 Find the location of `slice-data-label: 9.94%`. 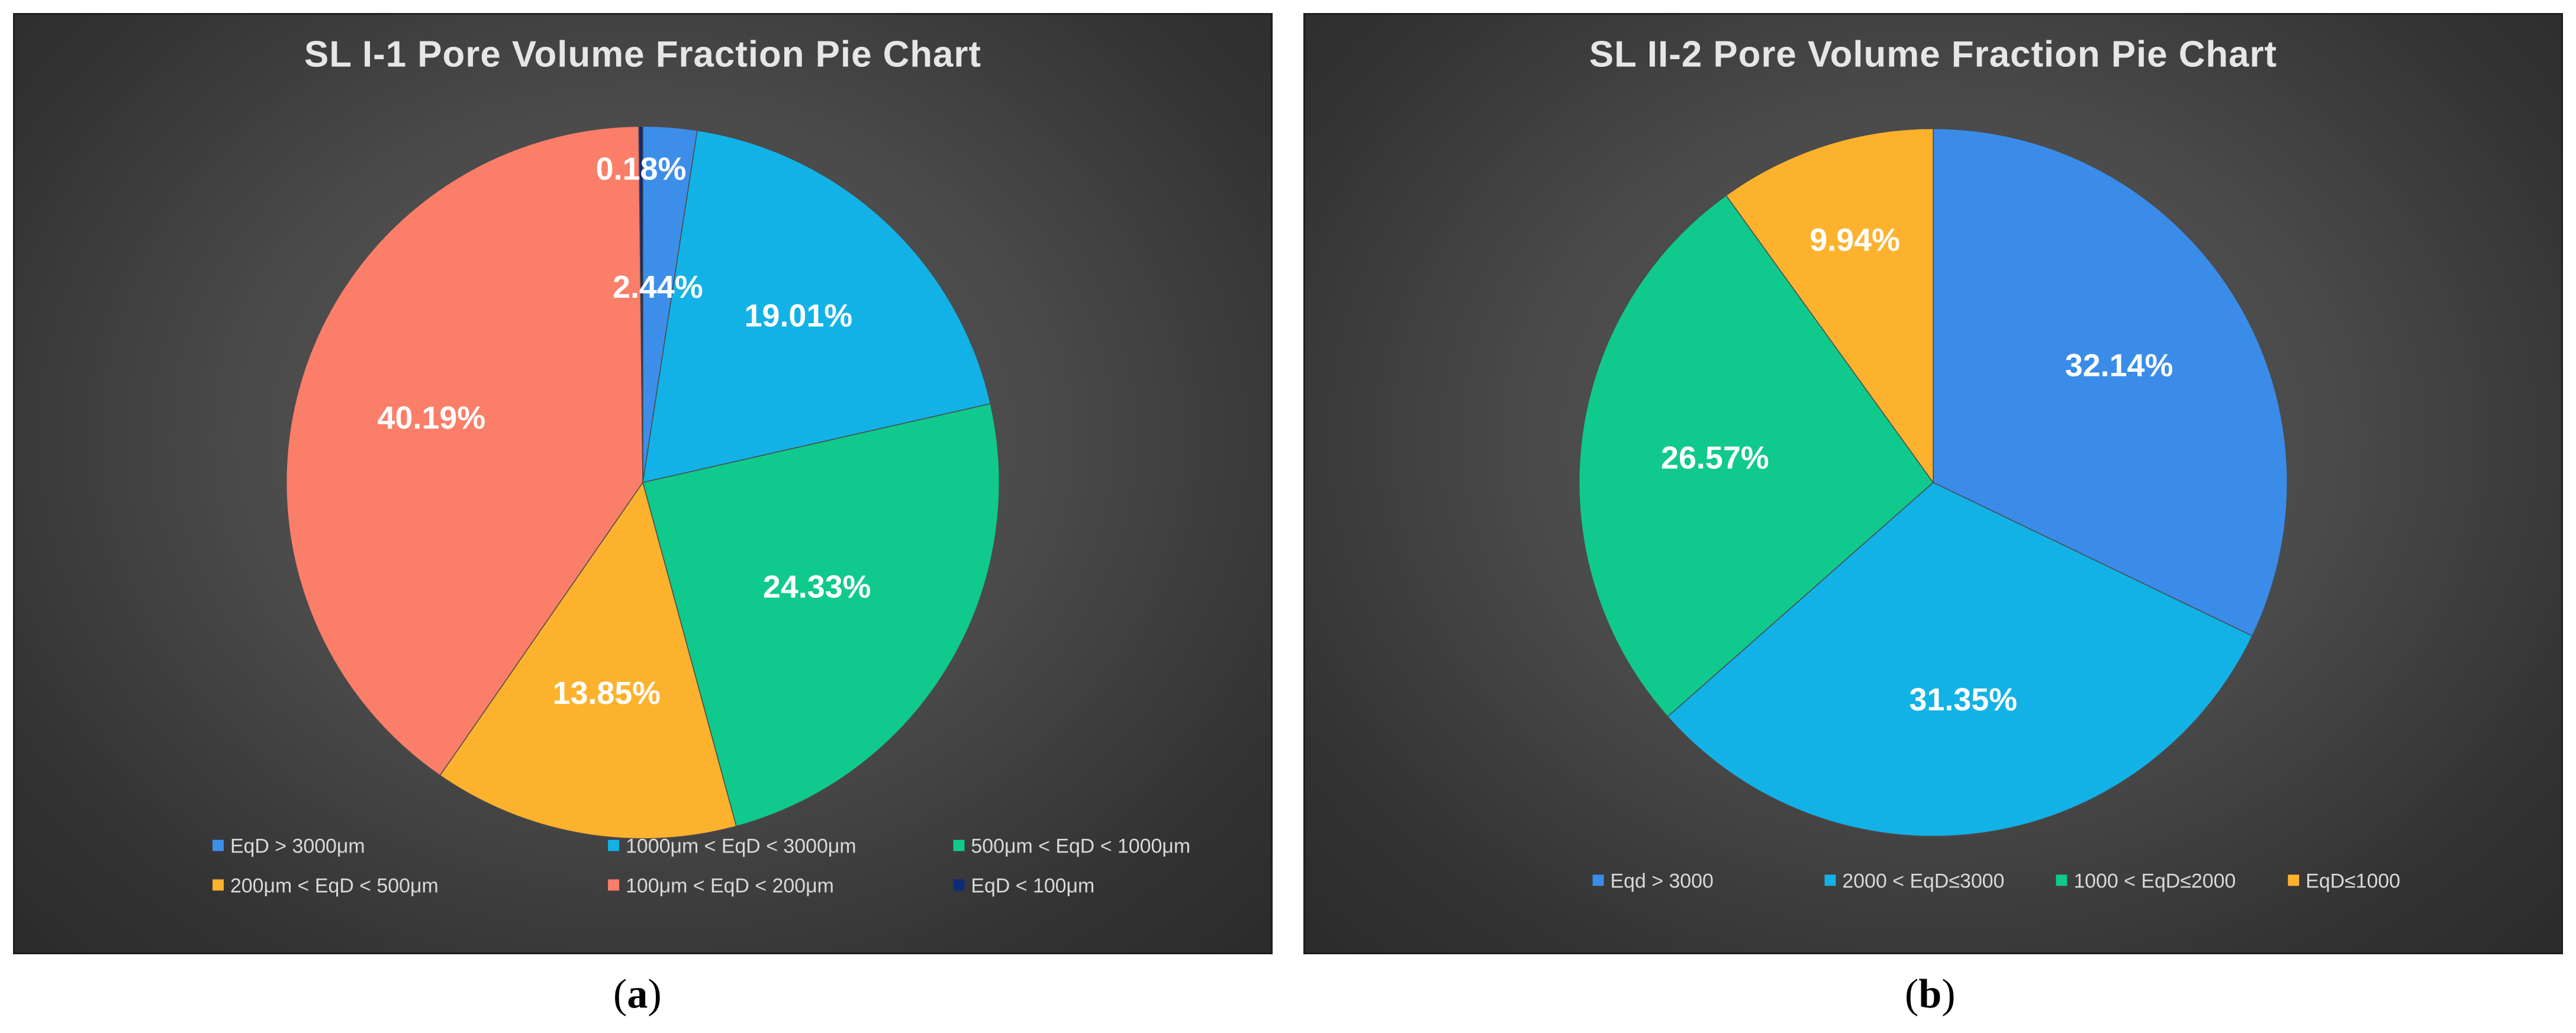

slice-data-label: 9.94% is located at coordinates (1855, 240).